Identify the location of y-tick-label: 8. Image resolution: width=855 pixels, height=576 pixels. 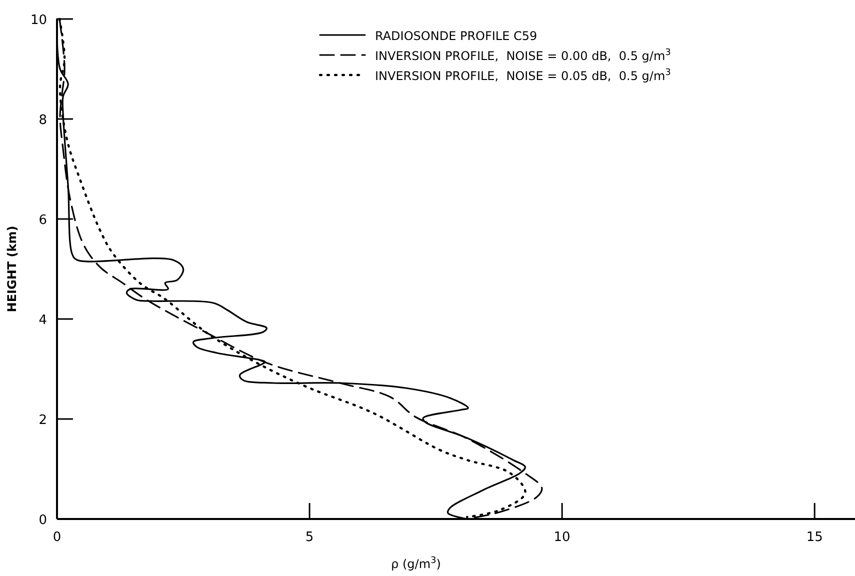
(42, 120).